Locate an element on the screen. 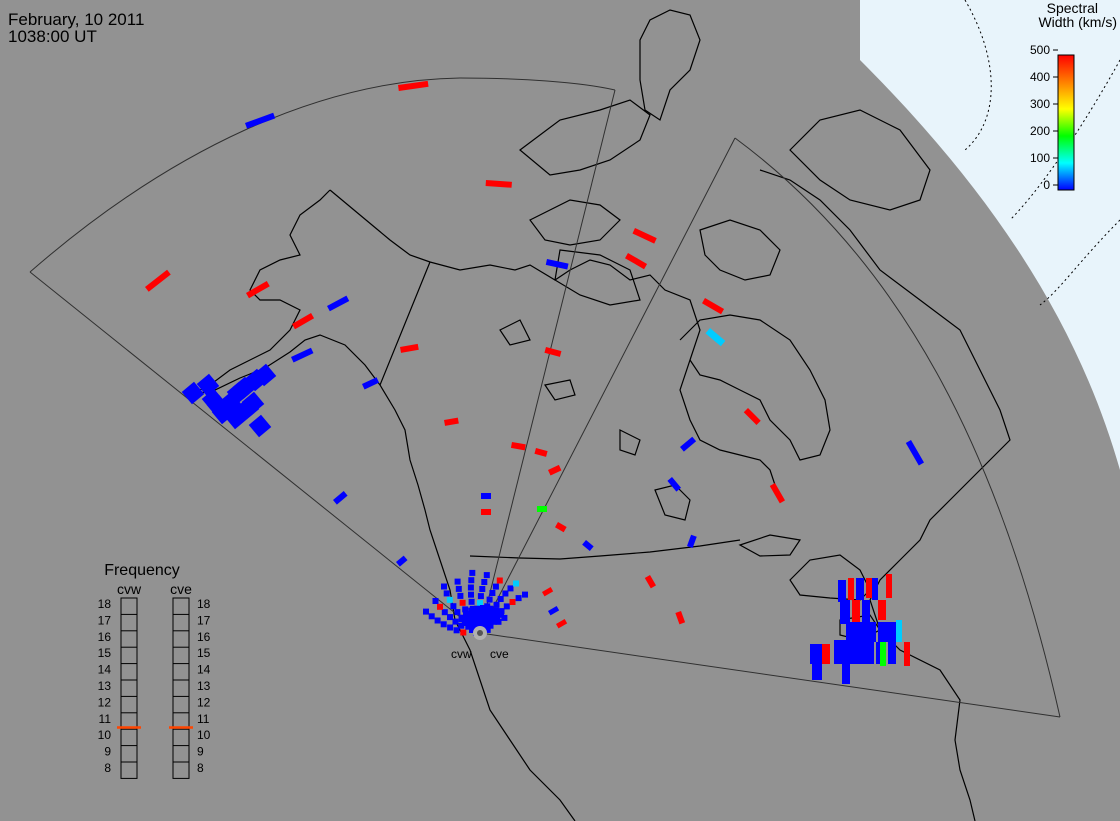  latitude-circles is located at coordinates (1042, 153).